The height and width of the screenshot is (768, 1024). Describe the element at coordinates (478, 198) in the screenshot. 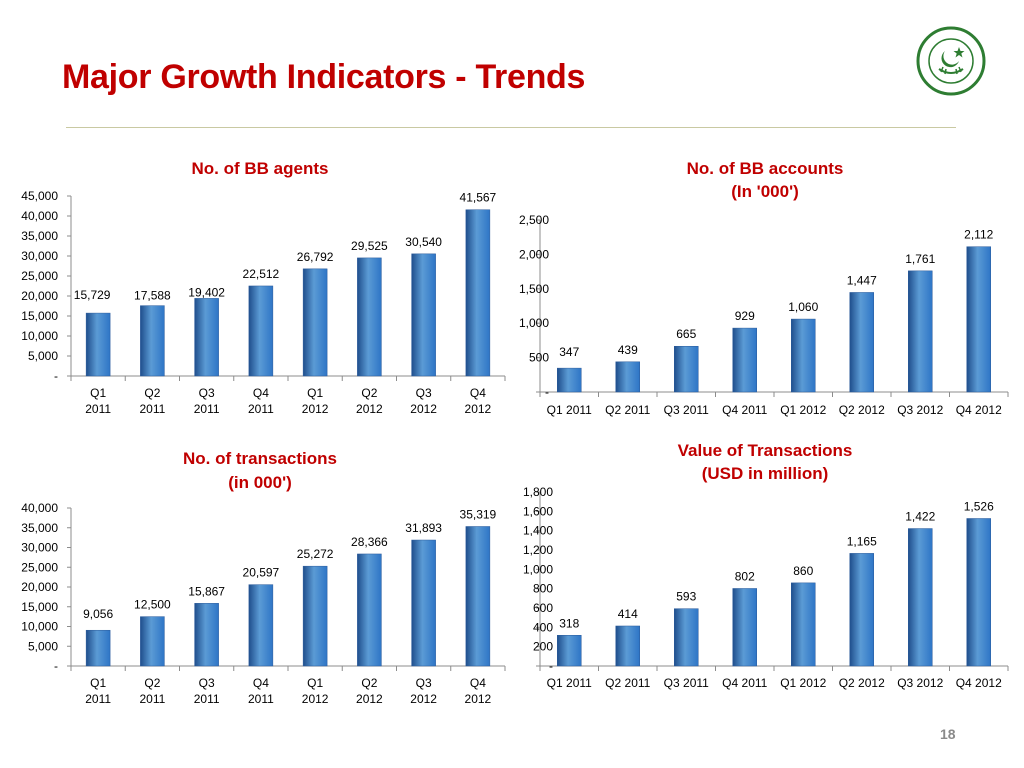

I see `chart1-data-label: 41,567` at that location.